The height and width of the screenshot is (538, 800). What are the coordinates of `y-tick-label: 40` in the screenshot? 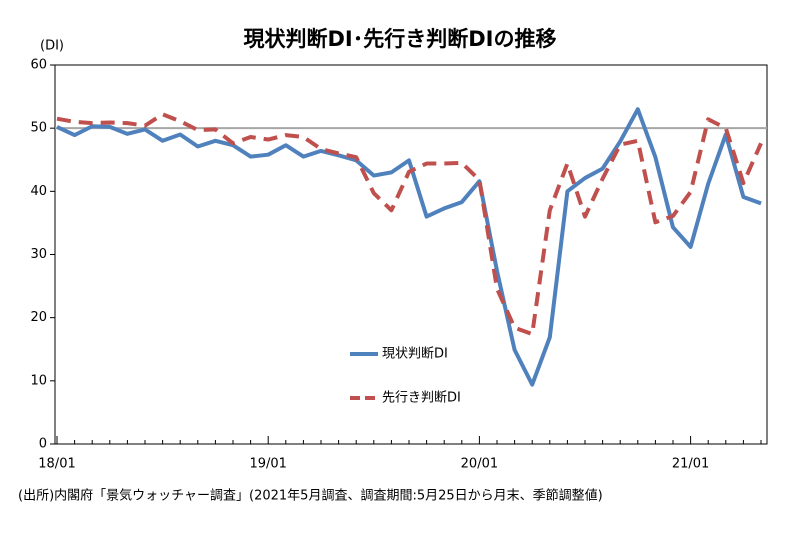 It's located at (38, 191).